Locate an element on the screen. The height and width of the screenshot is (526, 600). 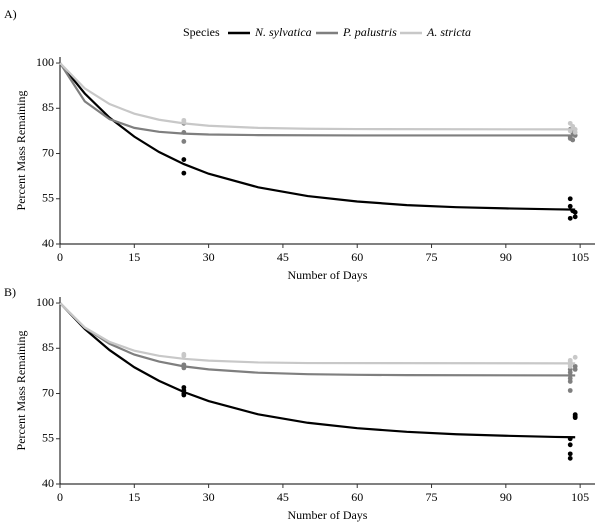
legend-label: A. stricta is located at coordinates (448, 32).